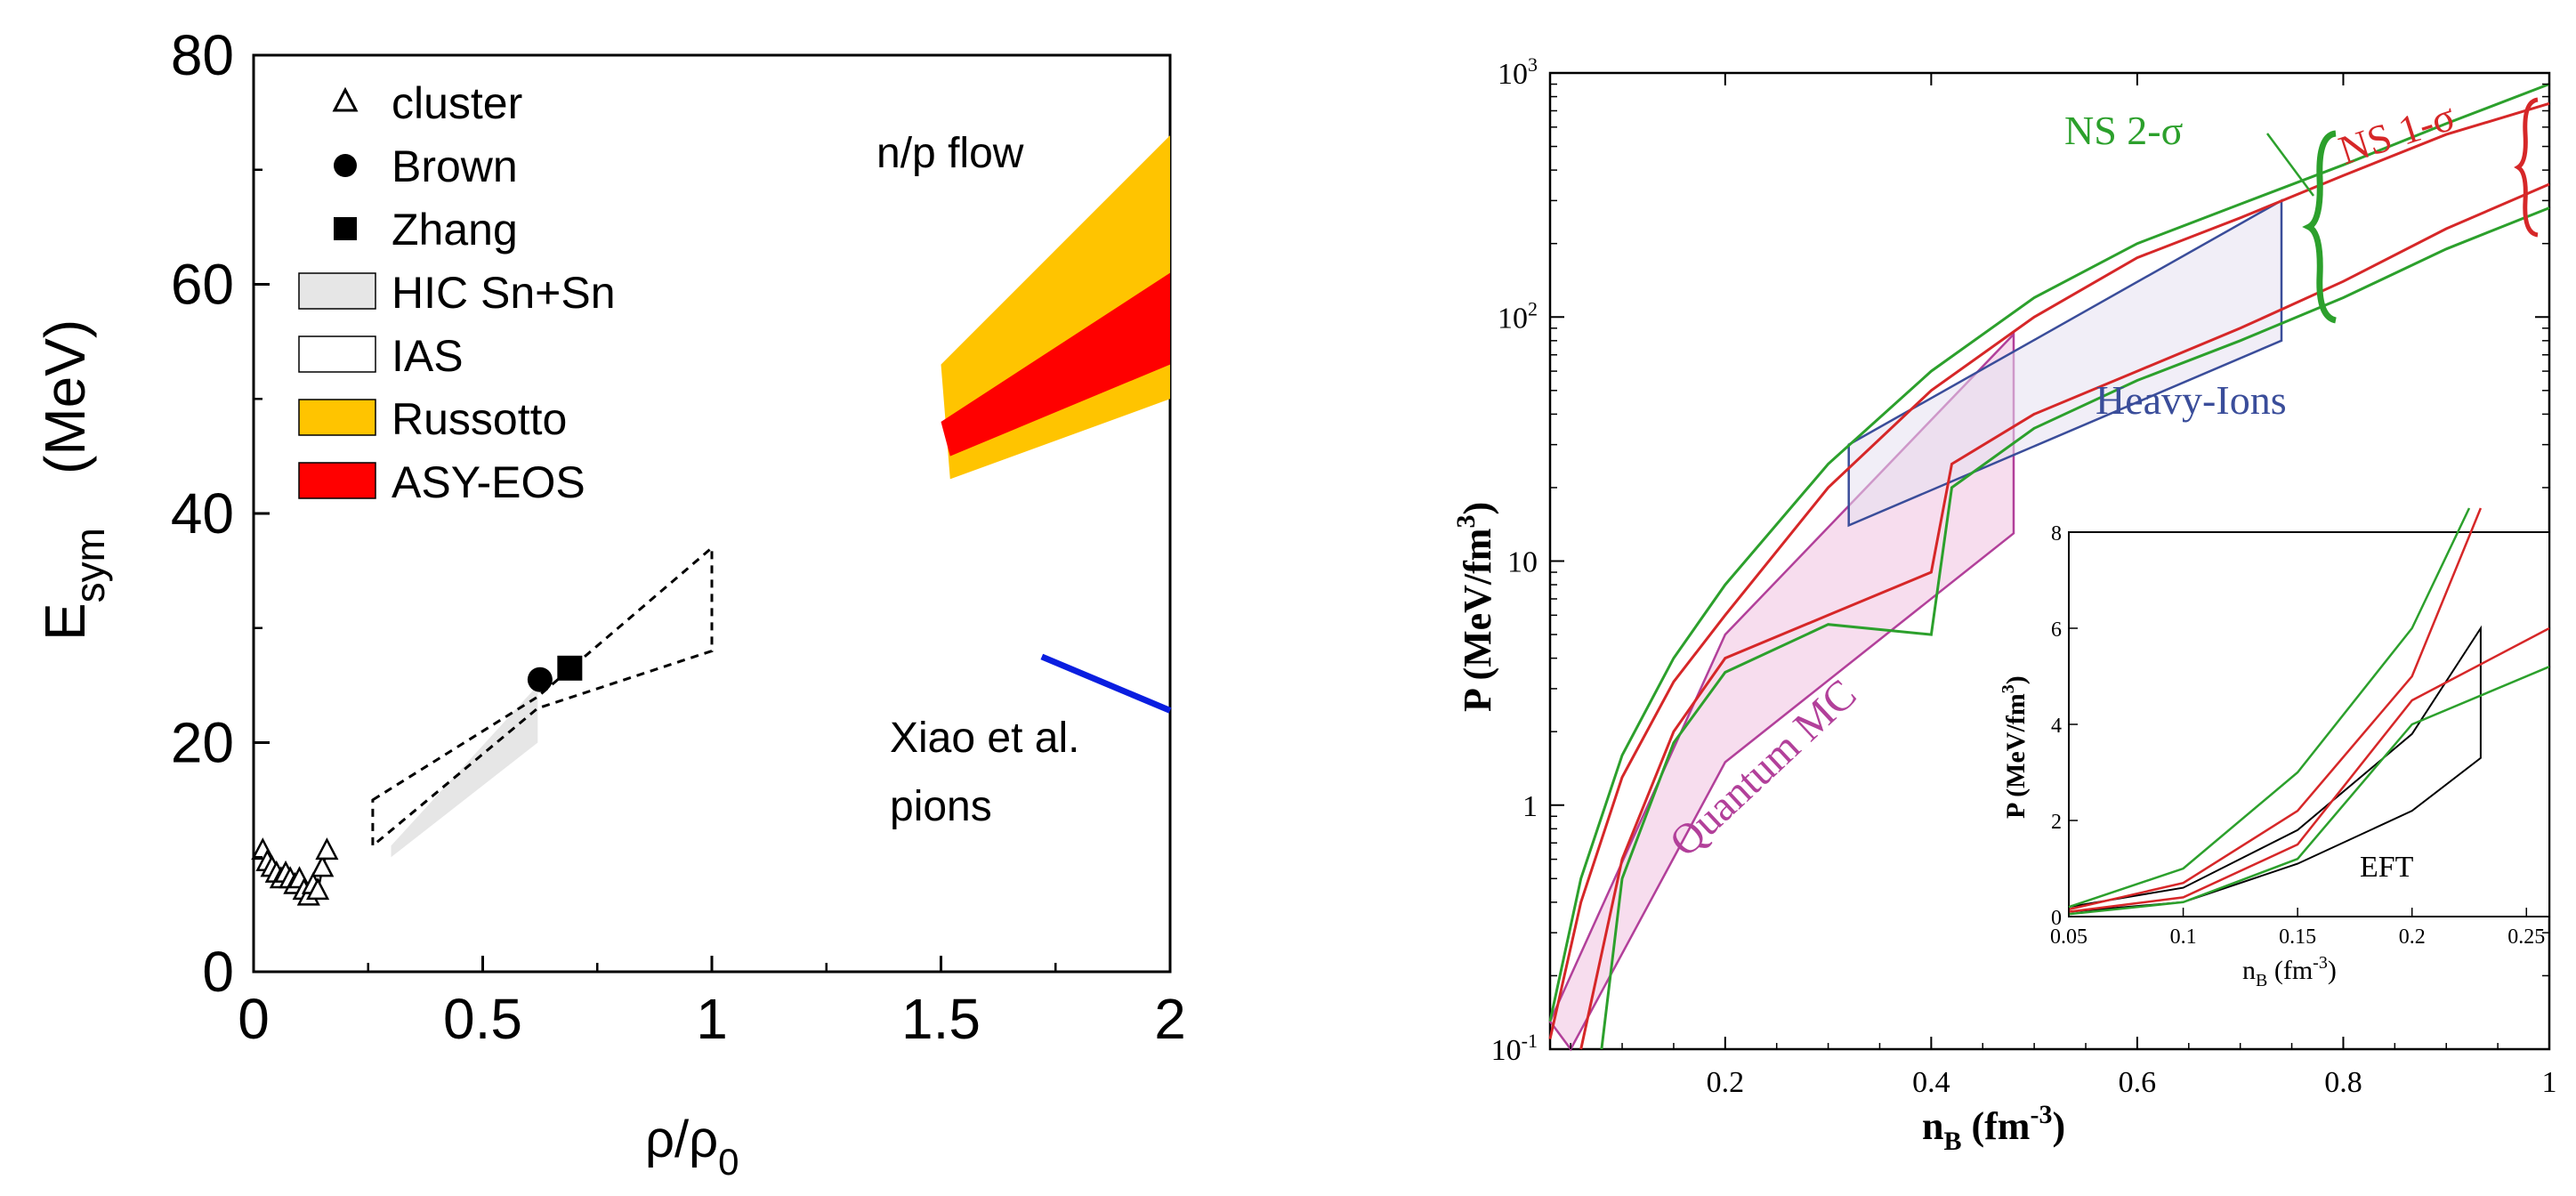  What do you see at coordinates (2526, 937) in the screenshot?
I see `inset-x-tick-label: 0.25` at bounding box center [2526, 937].